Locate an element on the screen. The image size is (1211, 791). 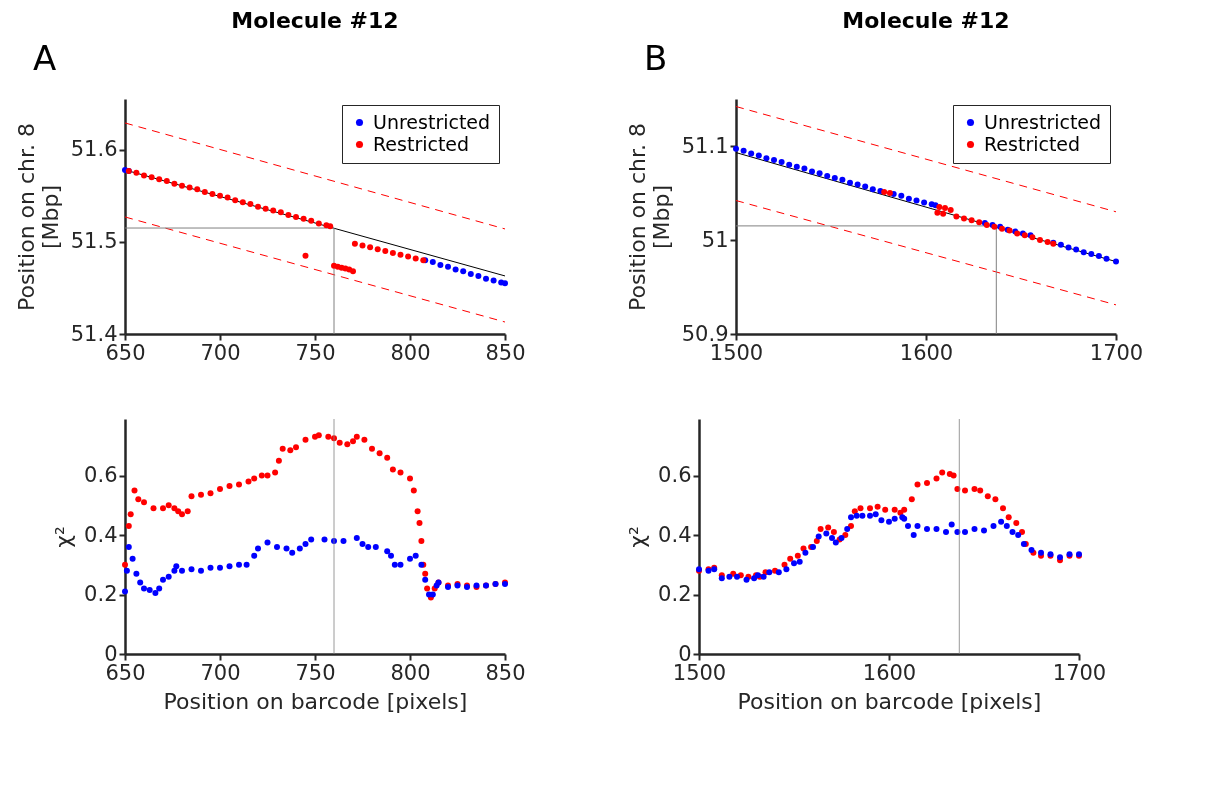
y-tick-label: 51.1 is located at coordinates (705, 145).